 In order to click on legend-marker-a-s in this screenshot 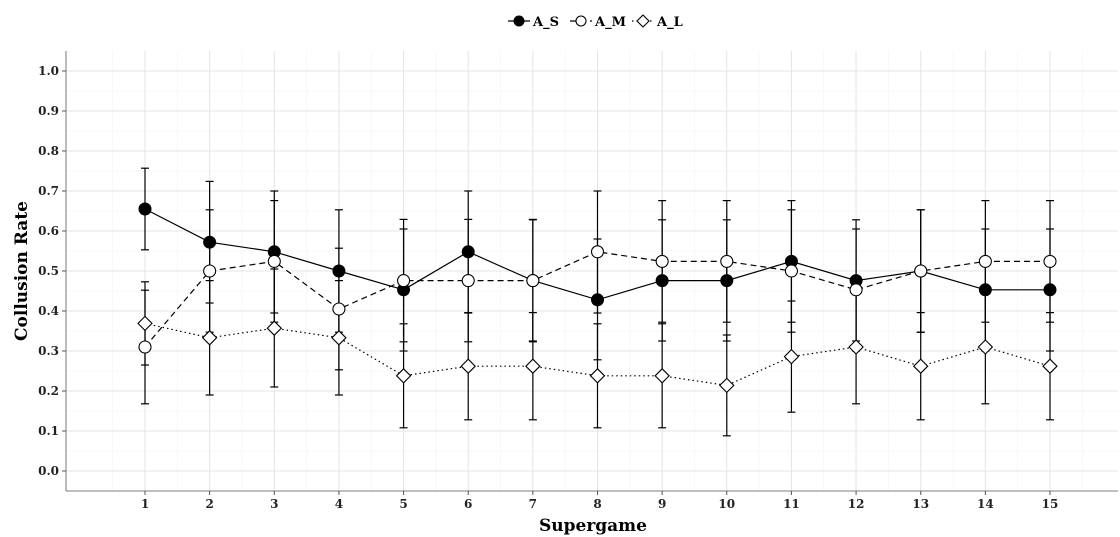, I will do `click(519, 21)`.